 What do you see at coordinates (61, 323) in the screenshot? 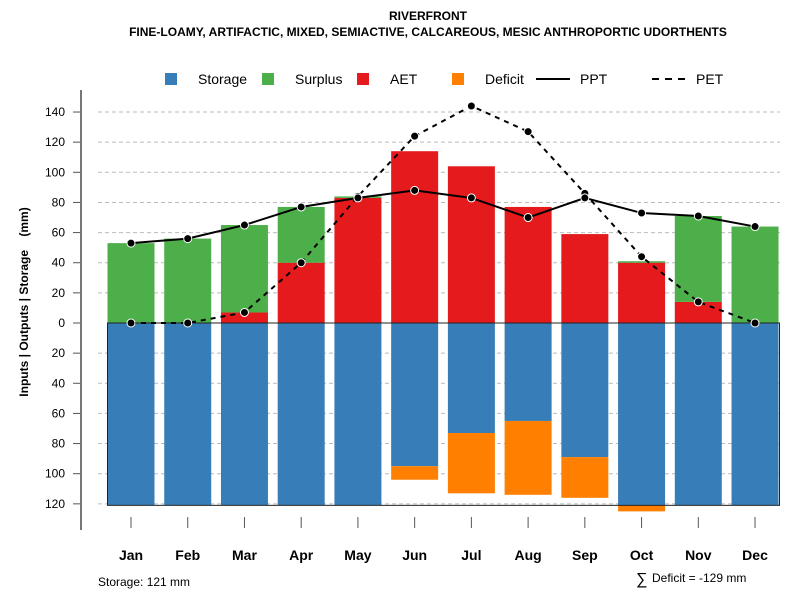
I see `y-tick-label: 0` at bounding box center [61, 323].